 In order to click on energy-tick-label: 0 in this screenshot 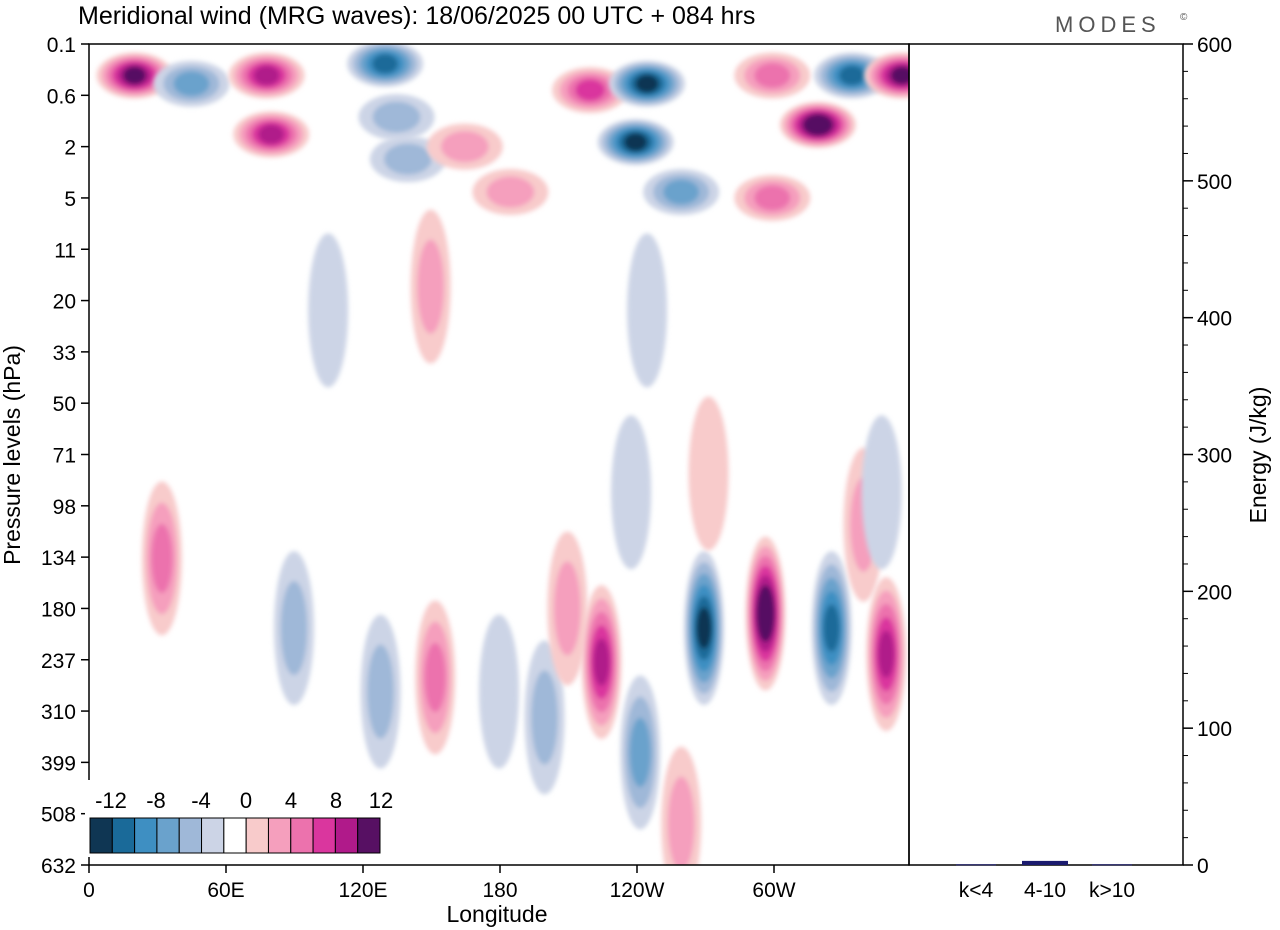, I will do `click(1203, 866)`.